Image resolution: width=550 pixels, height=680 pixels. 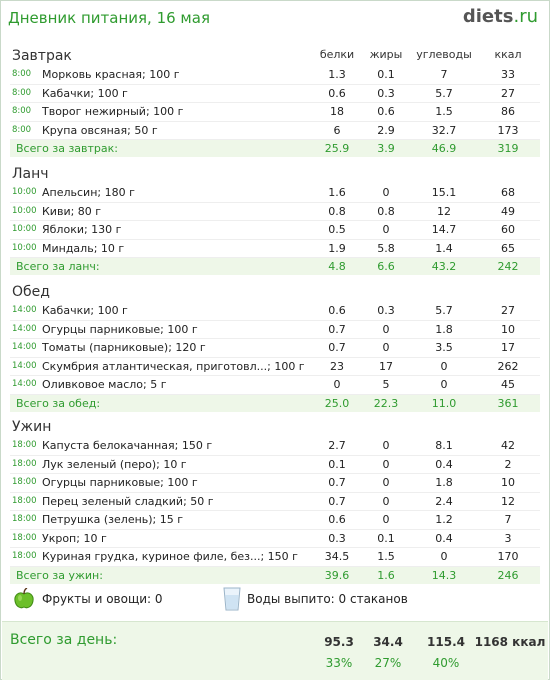 What do you see at coordinates (337, 93) in the screenshot?
I see `food-protein: 0.6` at bounding box center [337, 93].